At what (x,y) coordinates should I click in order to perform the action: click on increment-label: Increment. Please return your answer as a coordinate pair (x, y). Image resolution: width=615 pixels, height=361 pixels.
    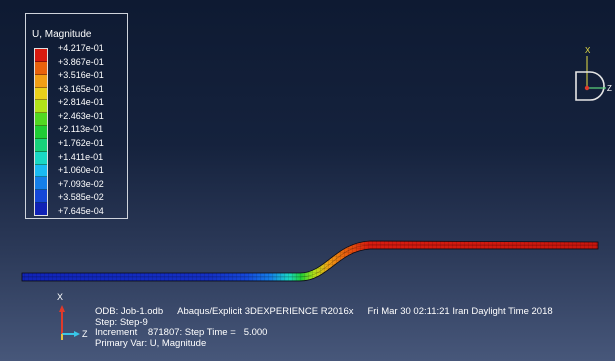
    Looking at the image, I should click on (116, 332).